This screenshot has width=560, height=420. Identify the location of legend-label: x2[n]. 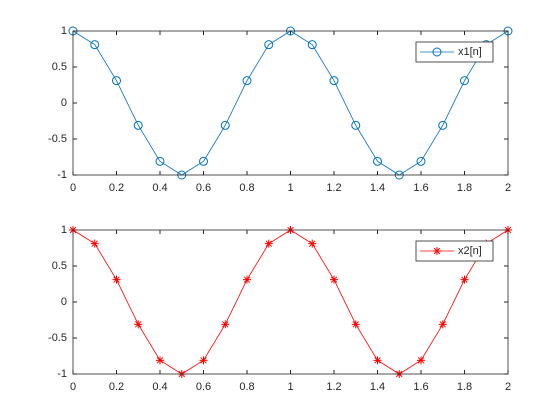
(470, 251).